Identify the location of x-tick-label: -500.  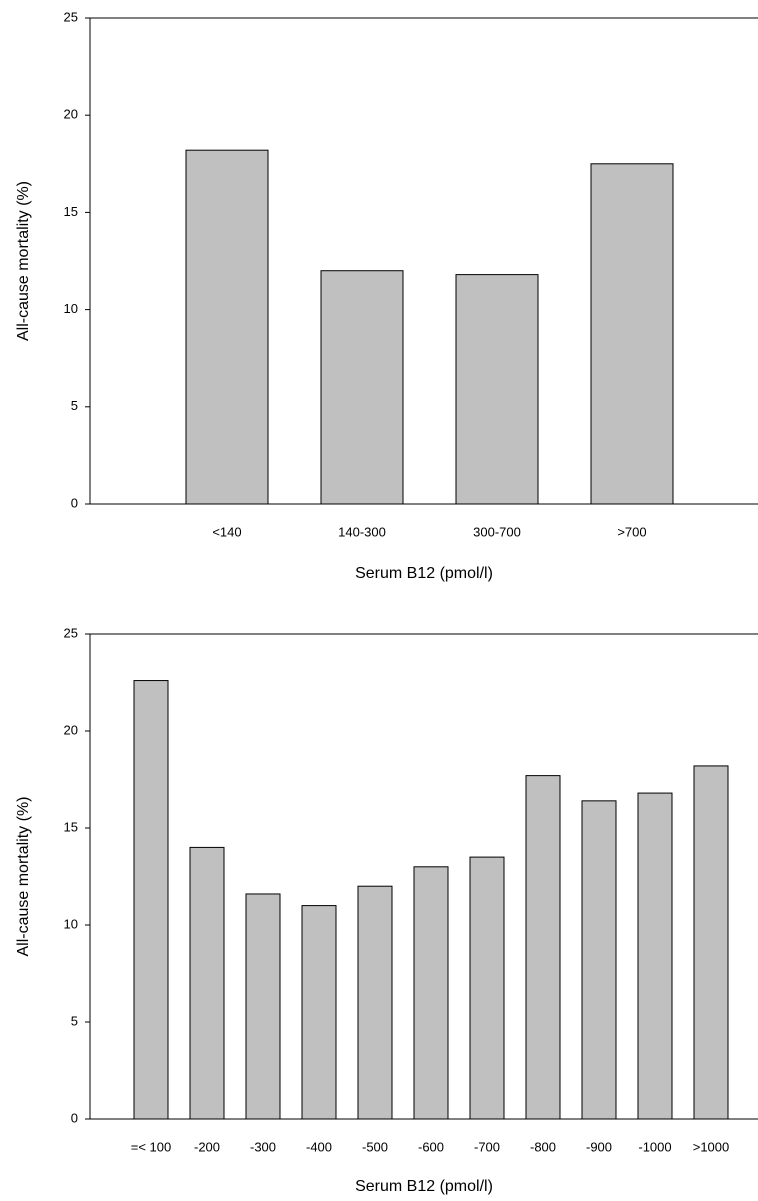
(375, 1146).